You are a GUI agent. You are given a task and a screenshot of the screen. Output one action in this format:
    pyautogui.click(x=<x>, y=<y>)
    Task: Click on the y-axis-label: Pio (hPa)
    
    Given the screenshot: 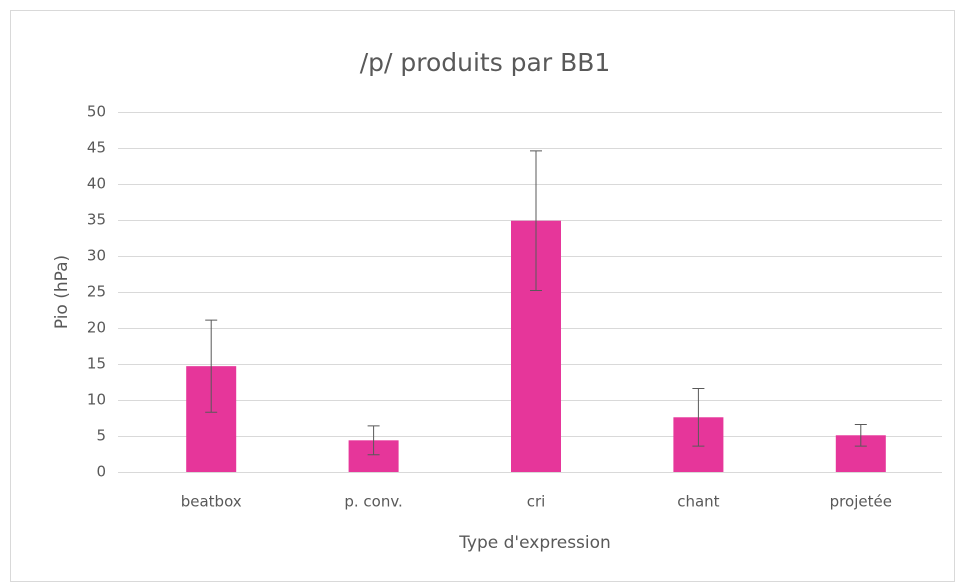 What is the action you would take?
    pyautogui.click(x=62, y=292)
    